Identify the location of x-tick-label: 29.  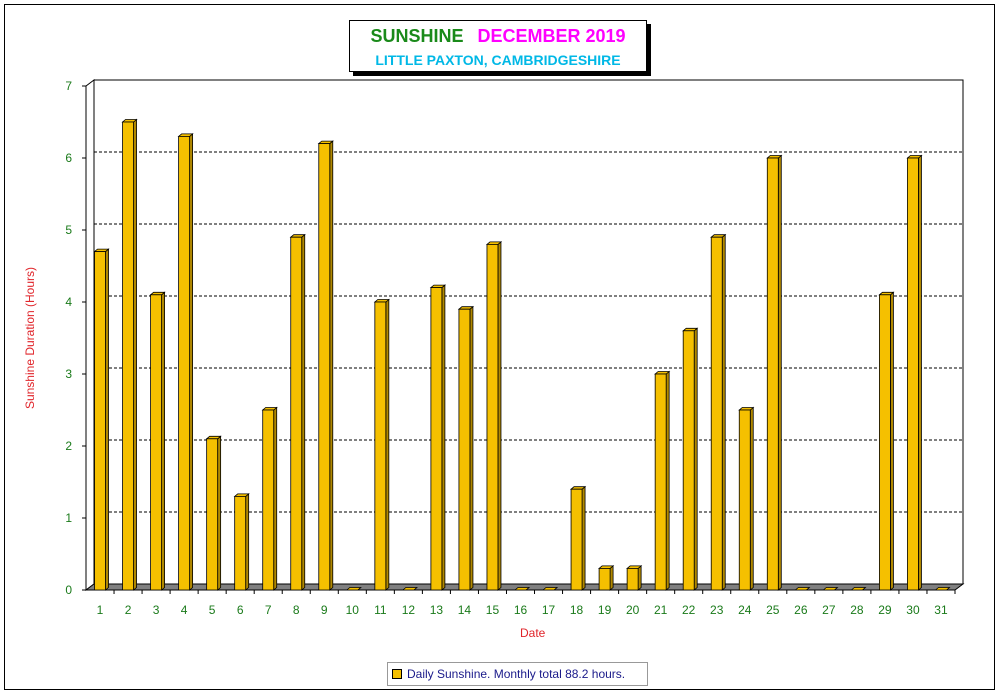
(885, 610).